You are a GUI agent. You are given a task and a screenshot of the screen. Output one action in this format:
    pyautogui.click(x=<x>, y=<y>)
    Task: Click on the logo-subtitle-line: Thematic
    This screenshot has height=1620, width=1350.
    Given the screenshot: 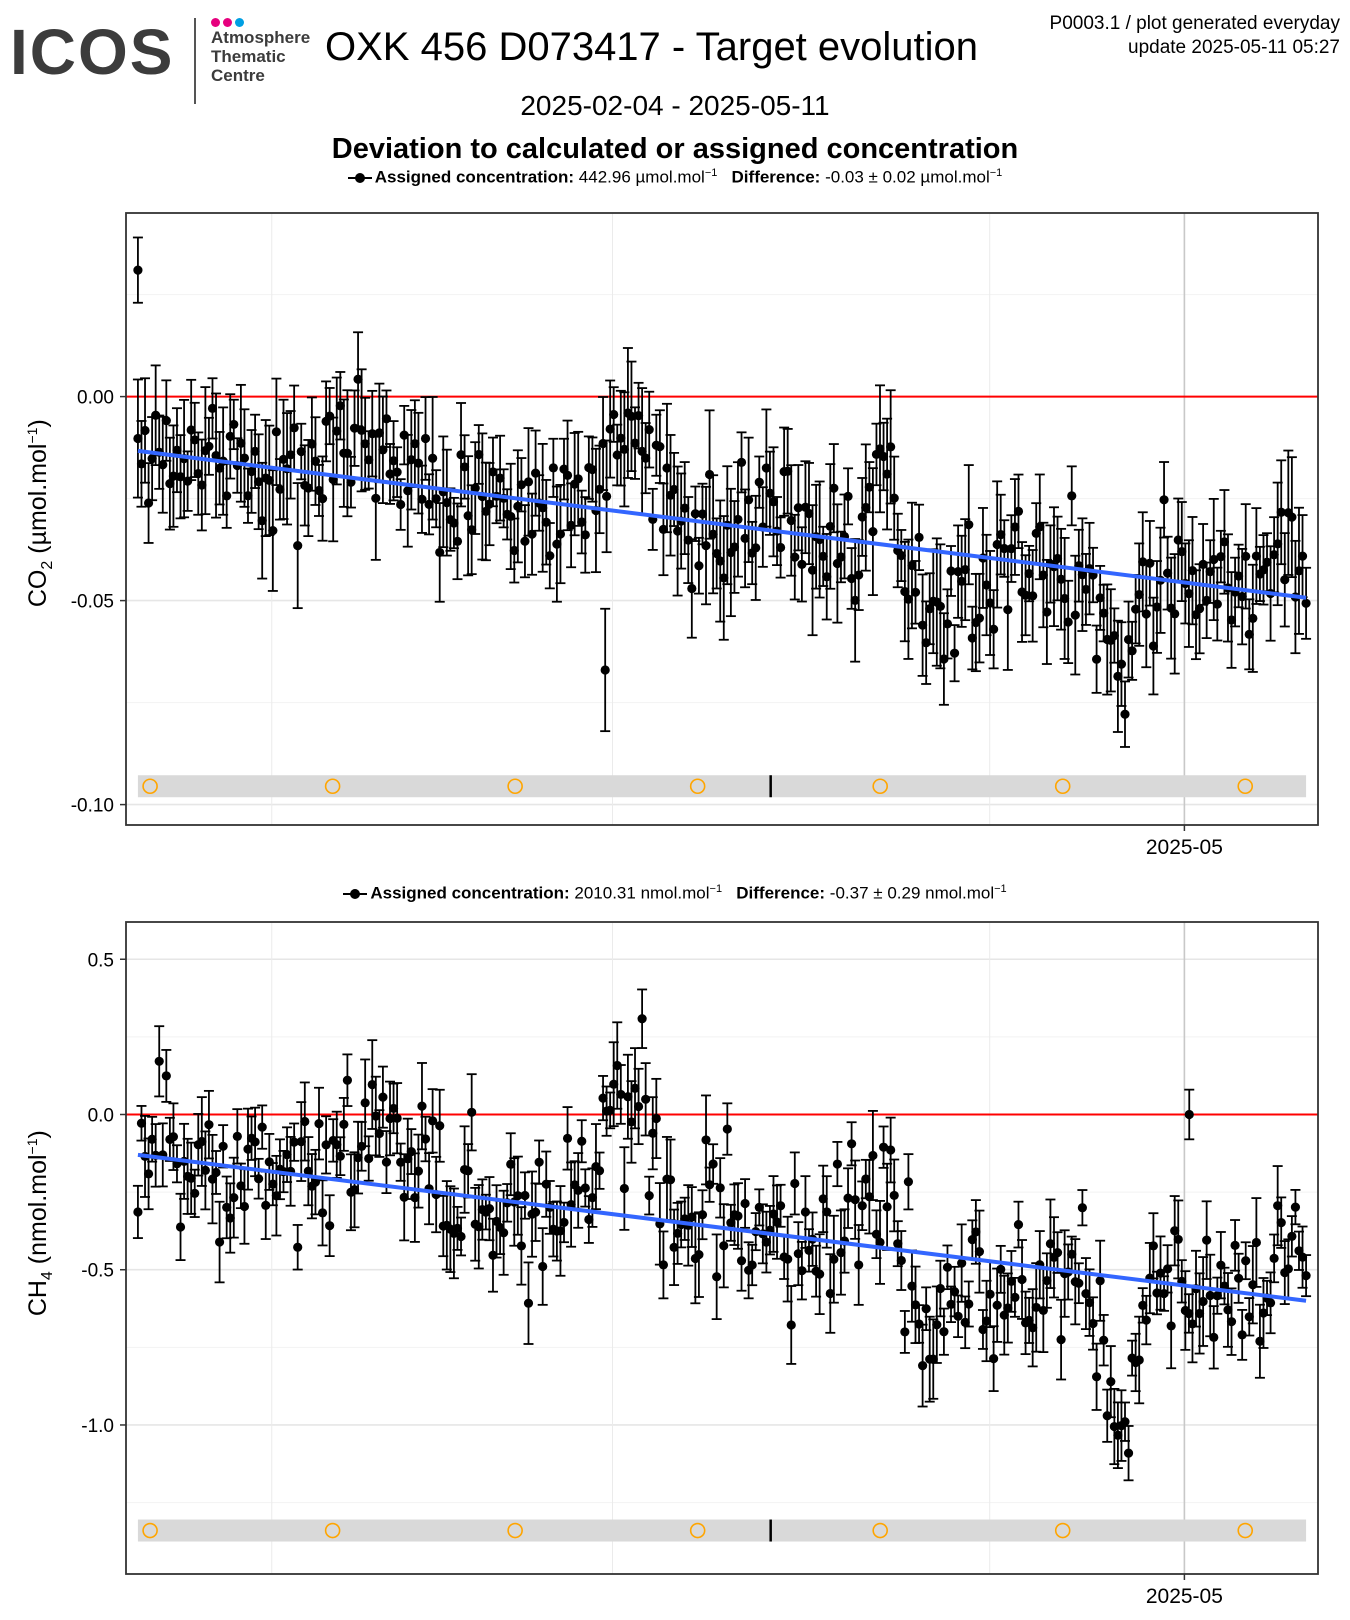 What is the action you would take?
    pyautogui.click(x=248, y=56)
    